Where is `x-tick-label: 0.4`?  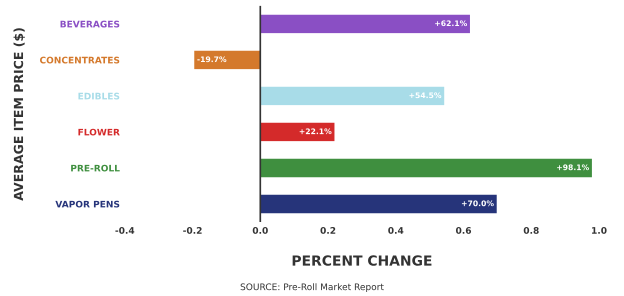 x-tick-label: 0.4 is located at coordinates (396, 230).